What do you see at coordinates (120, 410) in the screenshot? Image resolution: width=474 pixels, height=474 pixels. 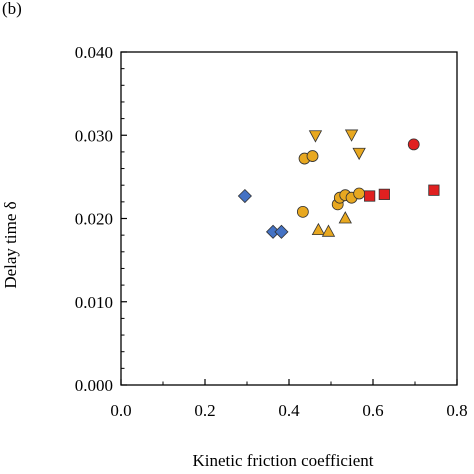 I see `x-tick-label: 0.0` at bounding box center [120, 410].